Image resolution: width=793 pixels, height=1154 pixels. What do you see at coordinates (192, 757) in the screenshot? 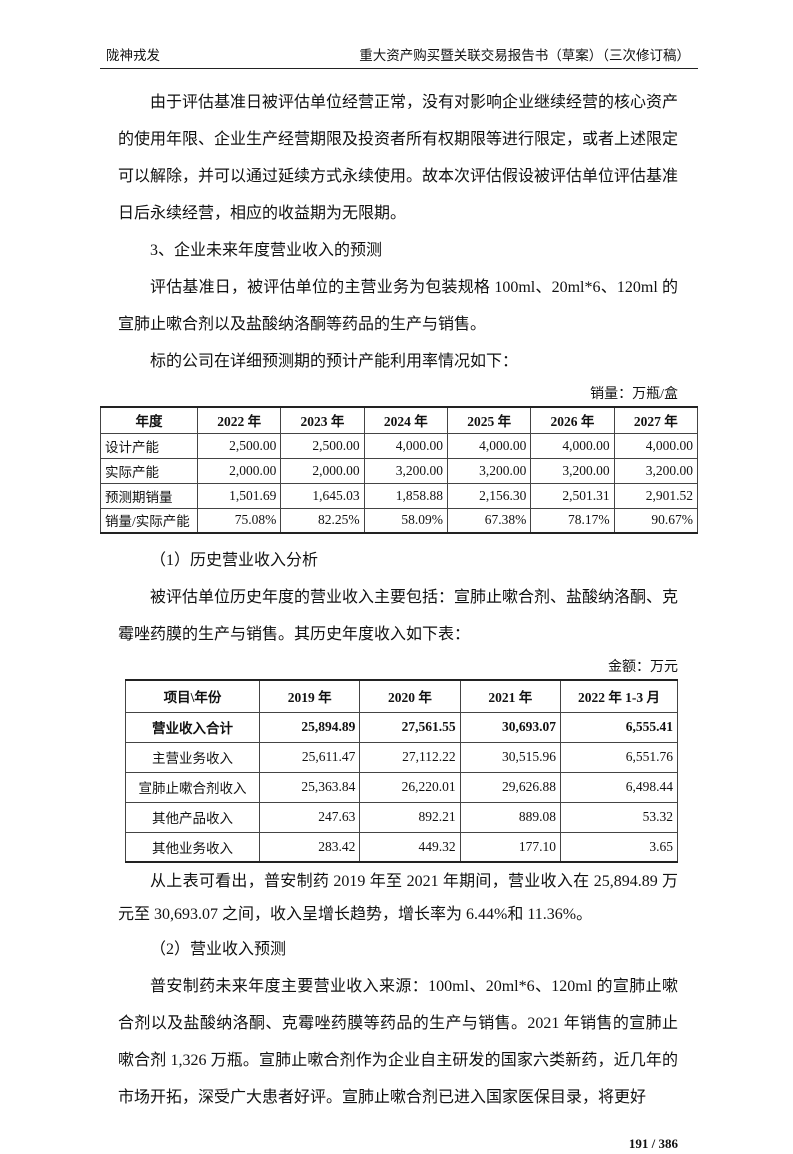
I see `row-label: 主营业务收入` at bounding box center [192, 757].